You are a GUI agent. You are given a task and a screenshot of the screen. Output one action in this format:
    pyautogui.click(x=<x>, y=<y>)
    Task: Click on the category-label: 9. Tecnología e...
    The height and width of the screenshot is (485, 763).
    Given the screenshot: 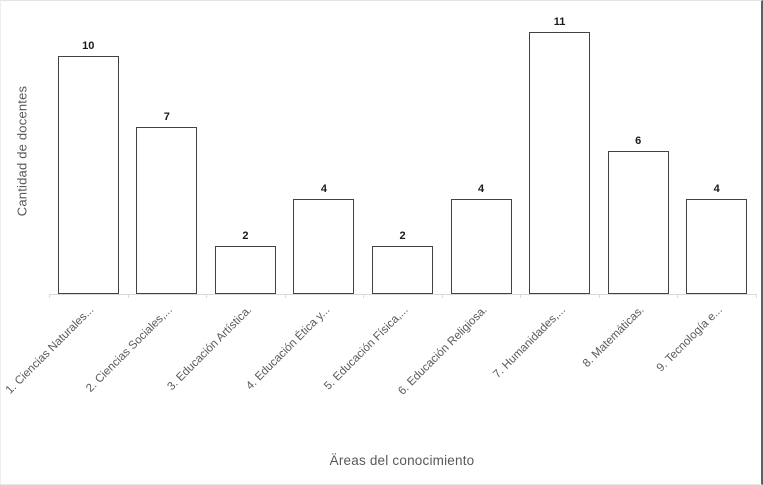 What is the action you would take?
    pyautogui.click(x=690, y=339)
    